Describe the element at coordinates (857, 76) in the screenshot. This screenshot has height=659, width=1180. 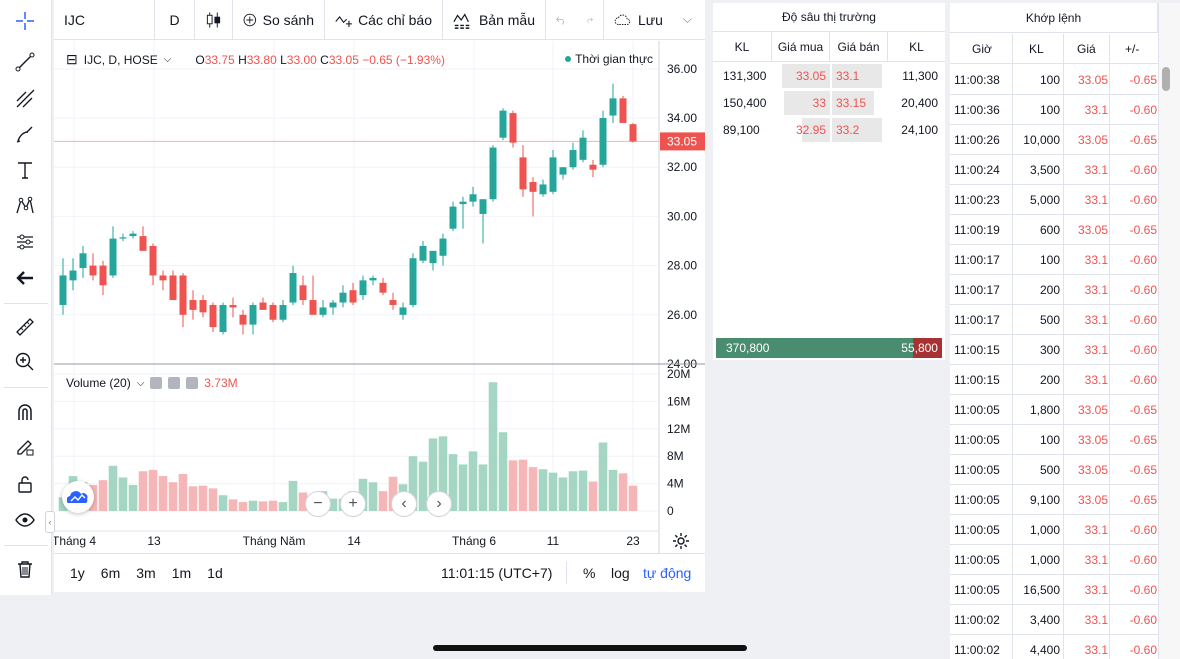
I see `depth-ask-price: 33.1` at that location.